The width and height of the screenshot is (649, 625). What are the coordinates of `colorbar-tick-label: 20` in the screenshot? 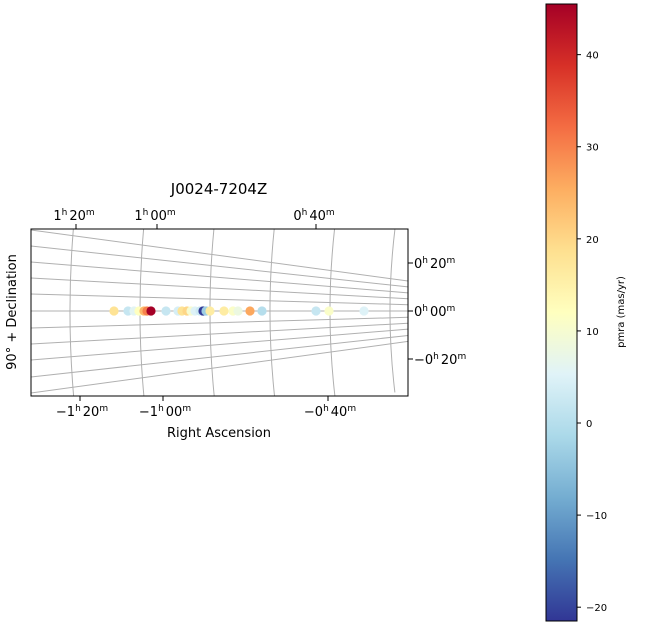 It's located at (592, 240).